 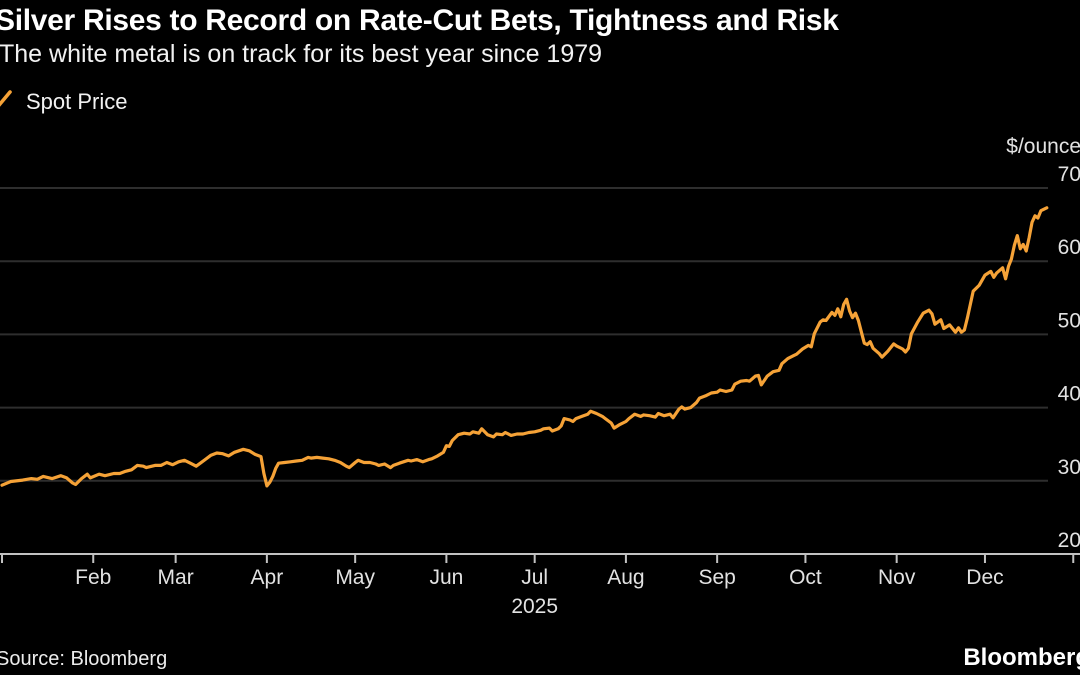 I want to click on y-axis-label: 40, so click(x=1069, y=394).